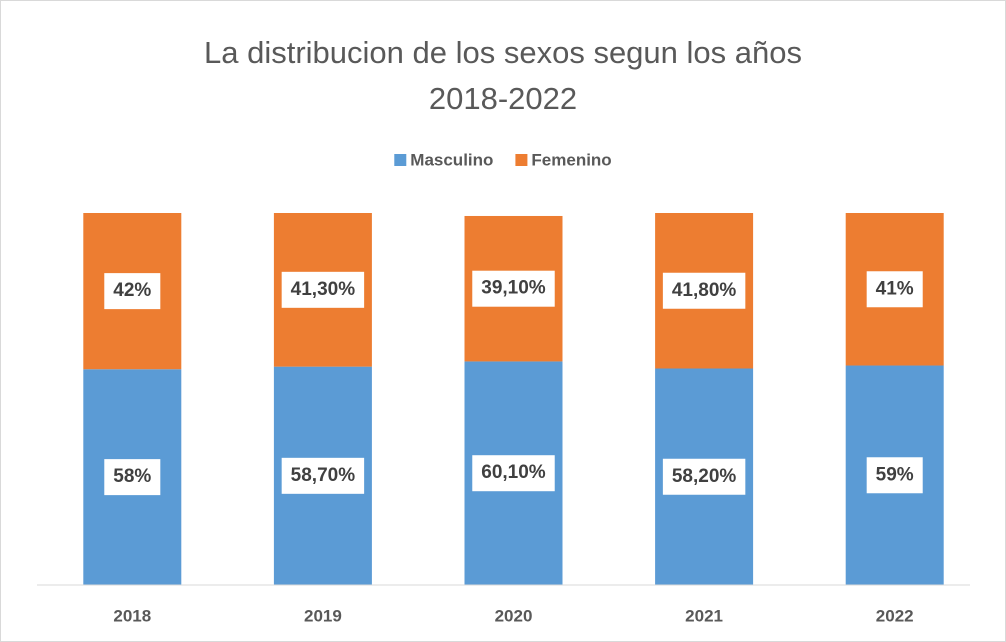 The height and width of the screenshot is (642, 1006). I want to click on legend-label: Masculino, so click(451, 159).